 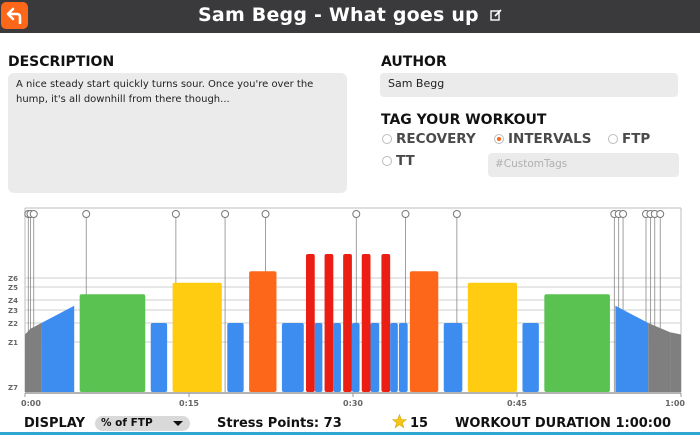 I want to click on author-value: Sam Begg, so click(x=416, y=83).